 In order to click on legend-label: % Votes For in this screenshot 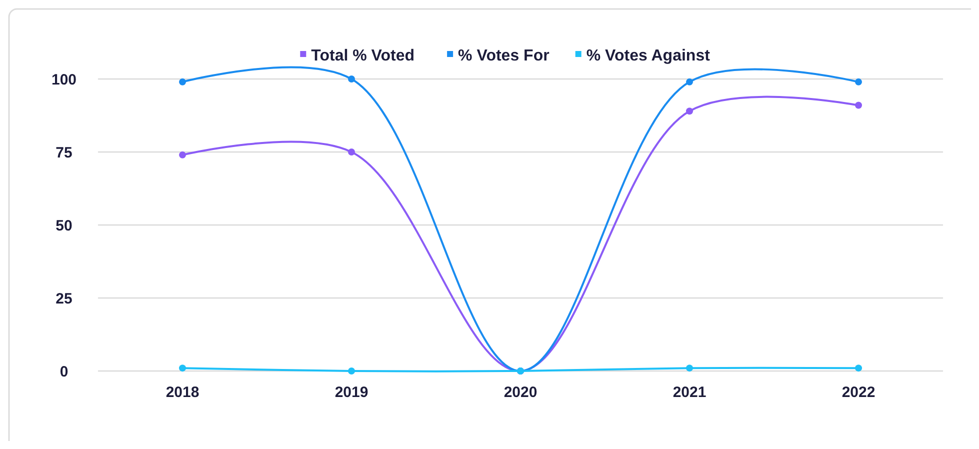, I will do `click(504, 56)`.